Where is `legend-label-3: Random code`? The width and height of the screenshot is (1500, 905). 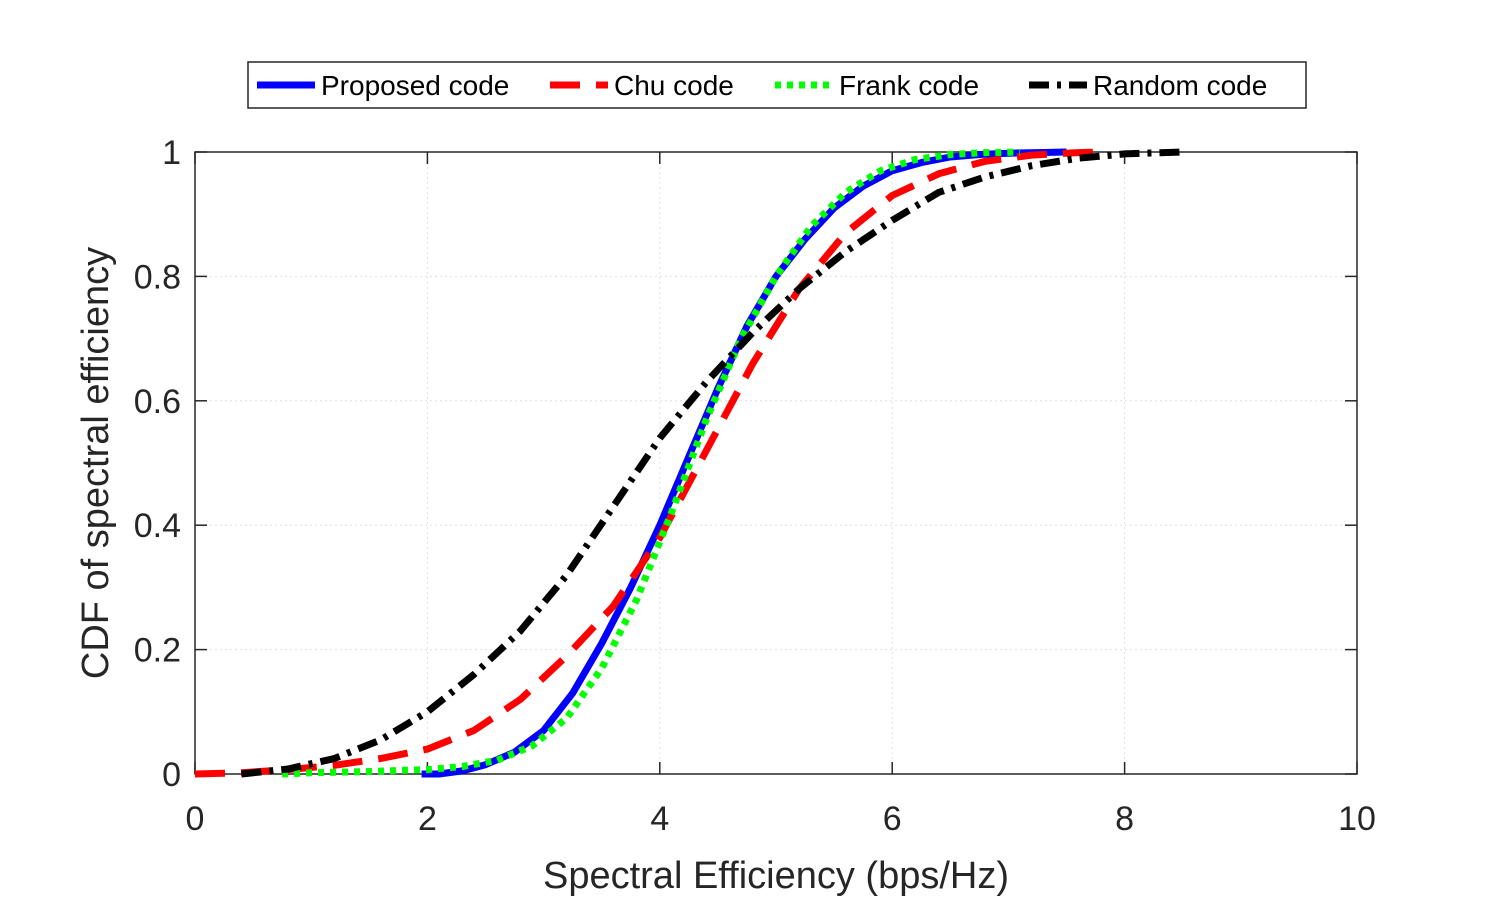 legend-label-3: Random code is located at coordinates (1180, 85).